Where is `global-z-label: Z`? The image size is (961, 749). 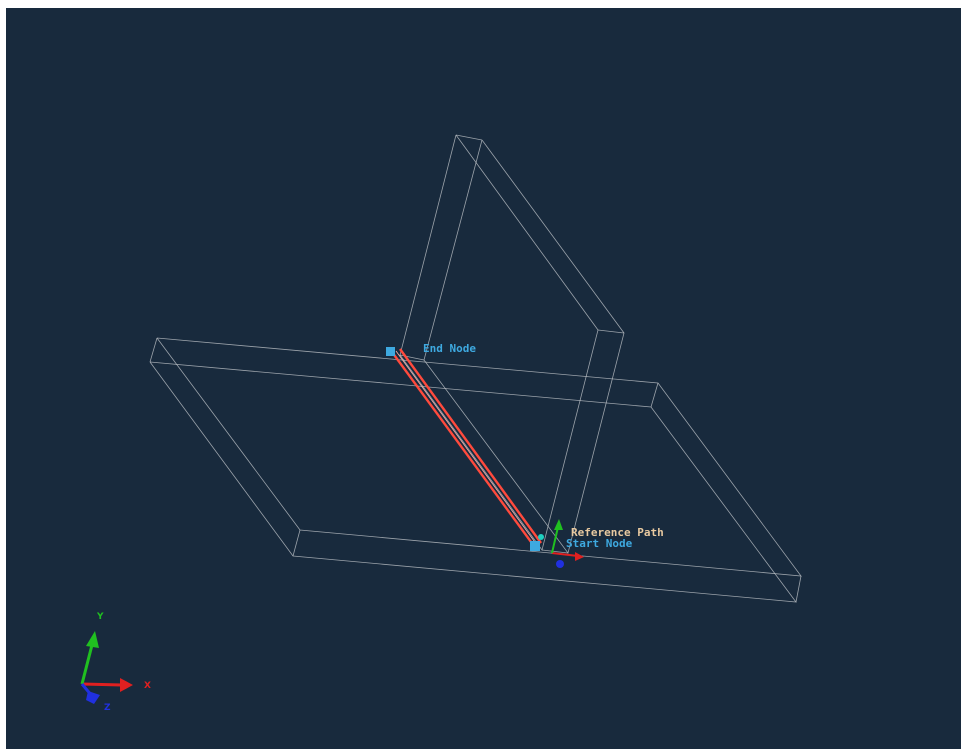 global-z-label: Z is located at coordinates (107, 708).